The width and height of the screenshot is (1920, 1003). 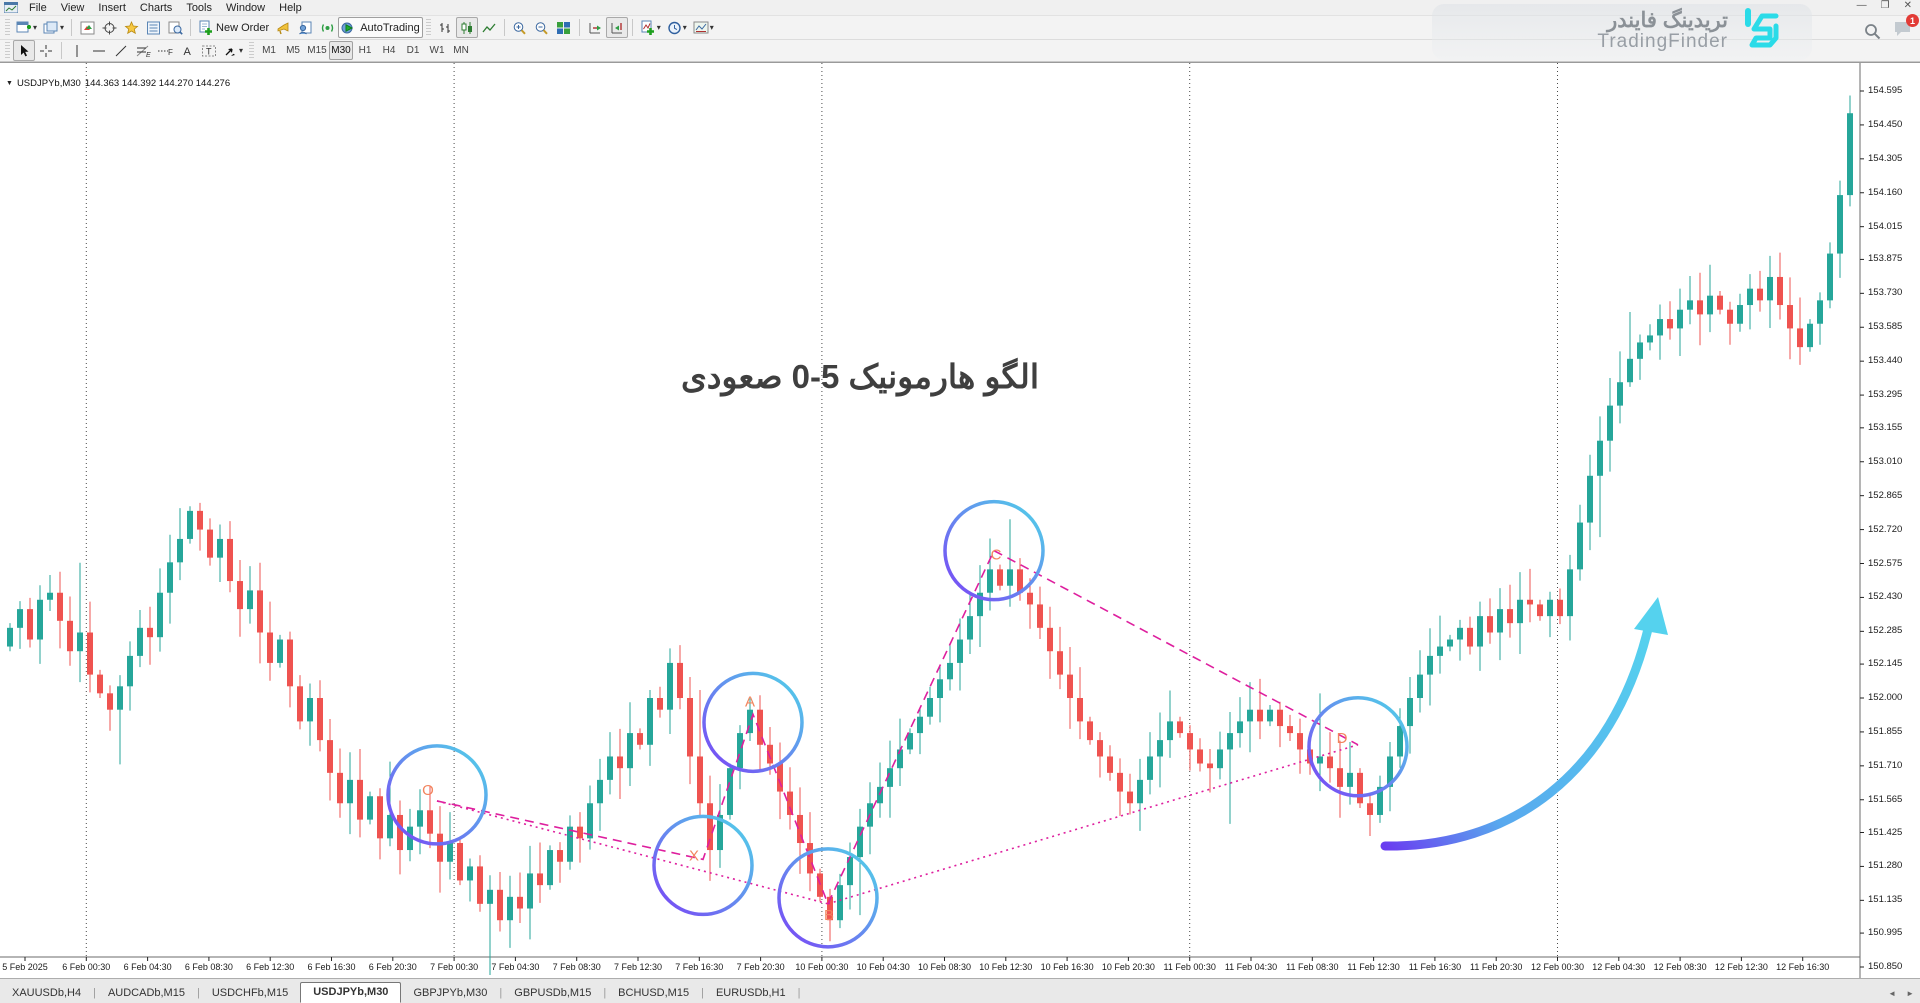 I want to click on candlestick-button, so click(x=466, y=27).